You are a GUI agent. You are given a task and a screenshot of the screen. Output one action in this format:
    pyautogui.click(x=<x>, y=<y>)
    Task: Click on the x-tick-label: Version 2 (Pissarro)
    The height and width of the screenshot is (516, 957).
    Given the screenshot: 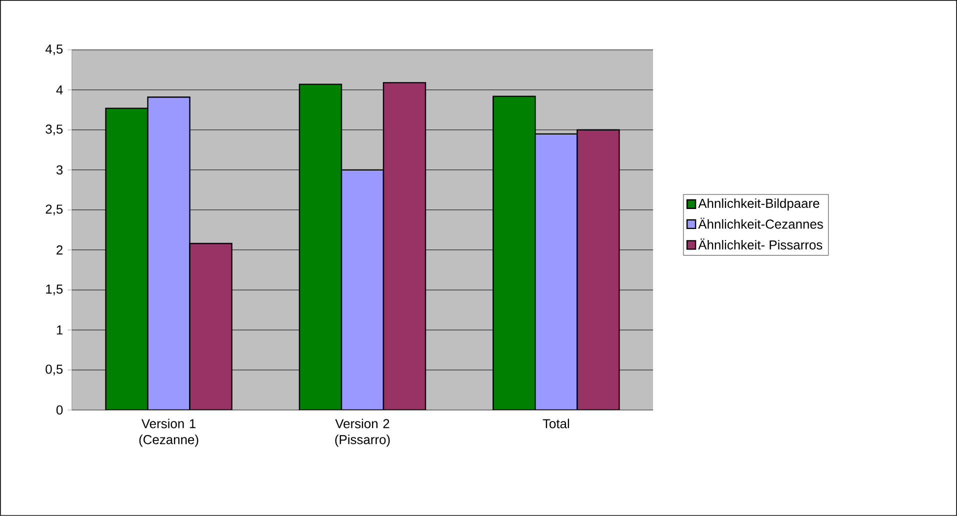 What is the action you would take?
    pyautogui.click(x=362, y=432)
    